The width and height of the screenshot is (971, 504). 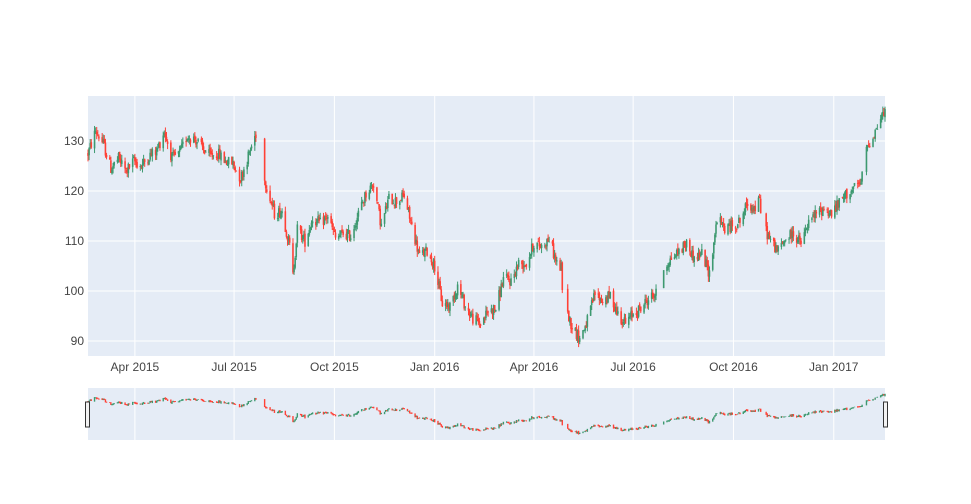 What do you see at coordinates (885, 414) in the screenshot?
I see `rangeslider-right-handle` at bounding box center [885, 414].